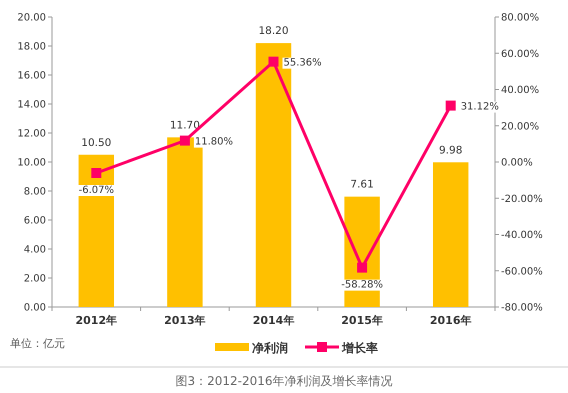 The image size is (568, 393). Describe the element at coordinates (362, 184) in the screenshot. I see `data-label: 7.61` at that location.